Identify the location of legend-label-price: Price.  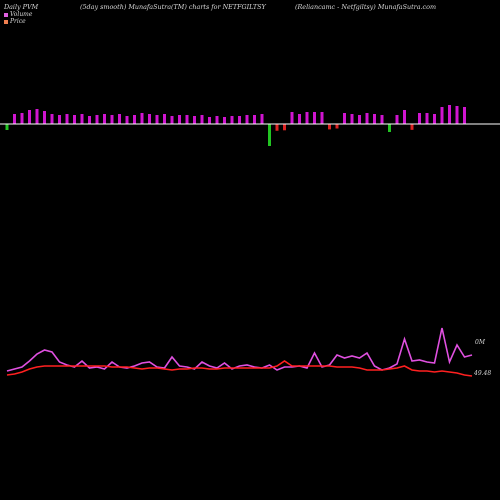
(18, 21).